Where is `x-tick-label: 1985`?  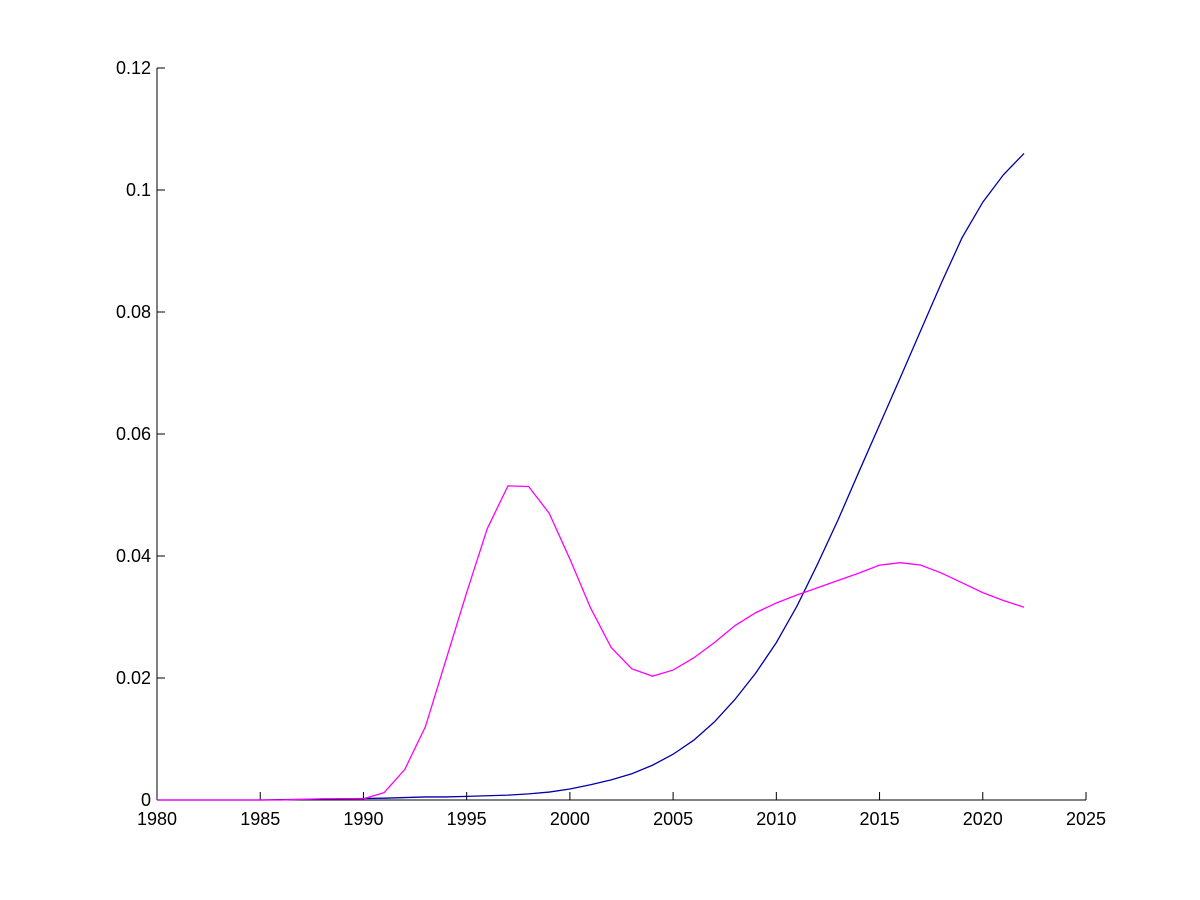 x-tick-label: 1985 is located at coordinates (260, 819).